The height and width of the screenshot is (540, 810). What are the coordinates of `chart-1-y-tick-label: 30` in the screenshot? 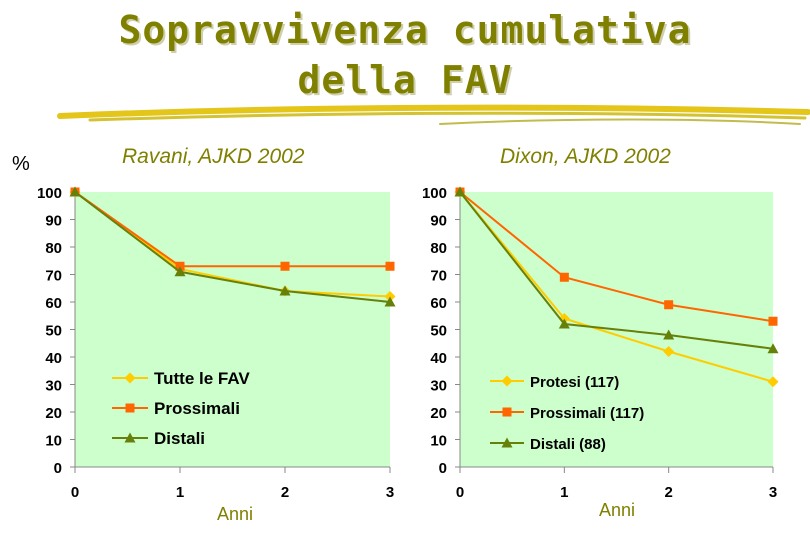 It's located at (53, 386).